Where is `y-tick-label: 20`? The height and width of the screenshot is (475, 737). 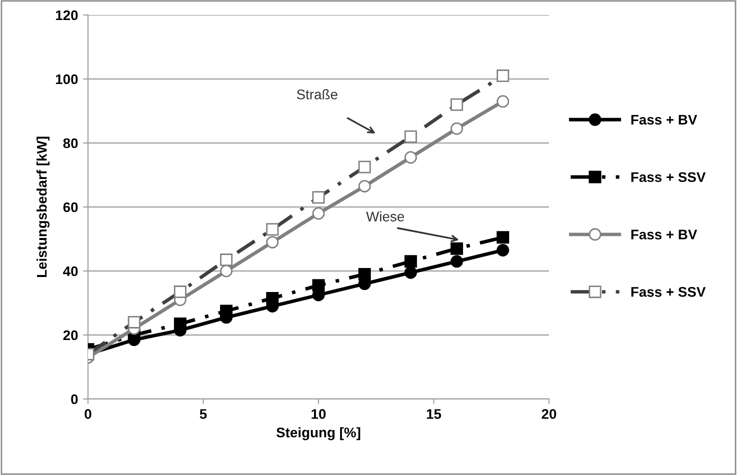 y-tick-label: 20 is located at coordinates (70, 335).